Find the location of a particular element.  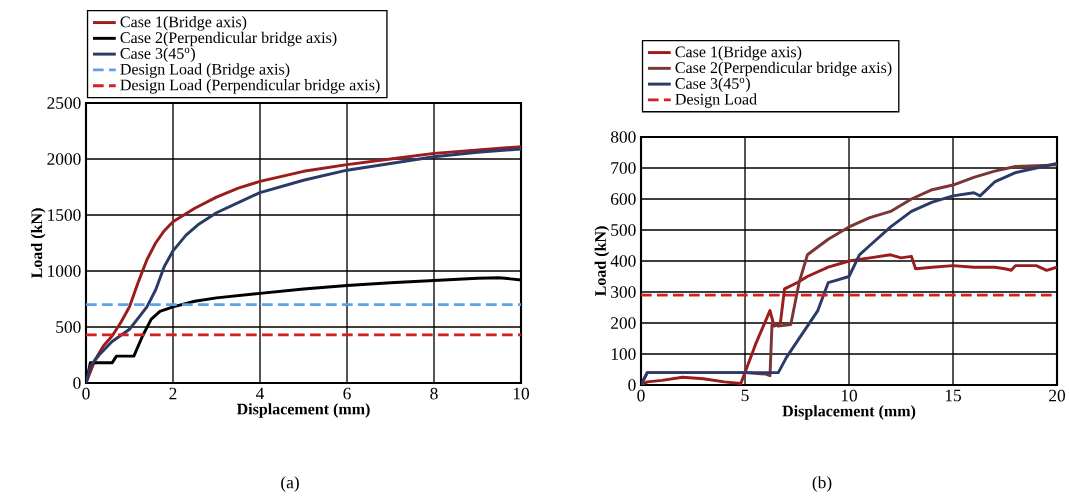

x-tick-label: 6 is located at coordinates (347, 393).